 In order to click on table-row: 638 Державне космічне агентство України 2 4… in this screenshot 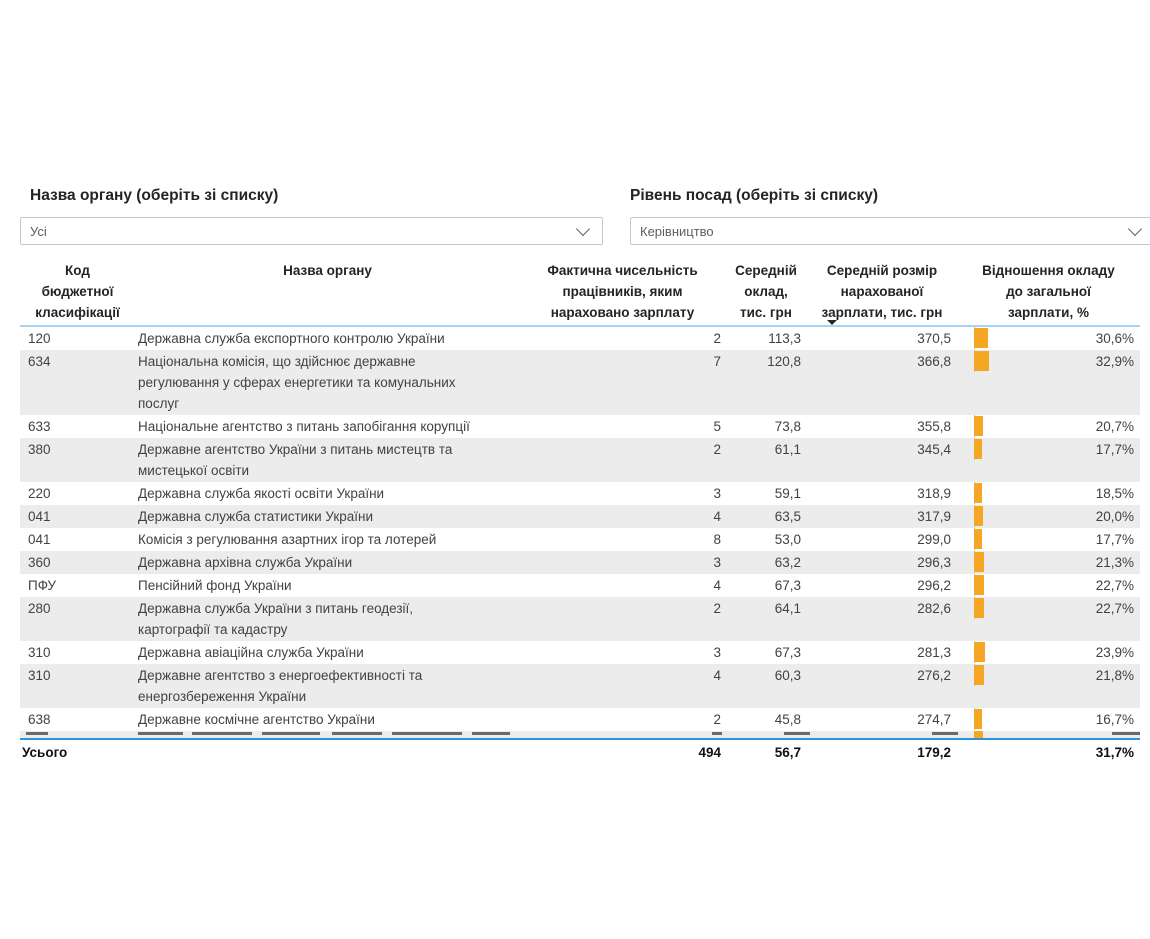, I will do `click(580, 719)`.